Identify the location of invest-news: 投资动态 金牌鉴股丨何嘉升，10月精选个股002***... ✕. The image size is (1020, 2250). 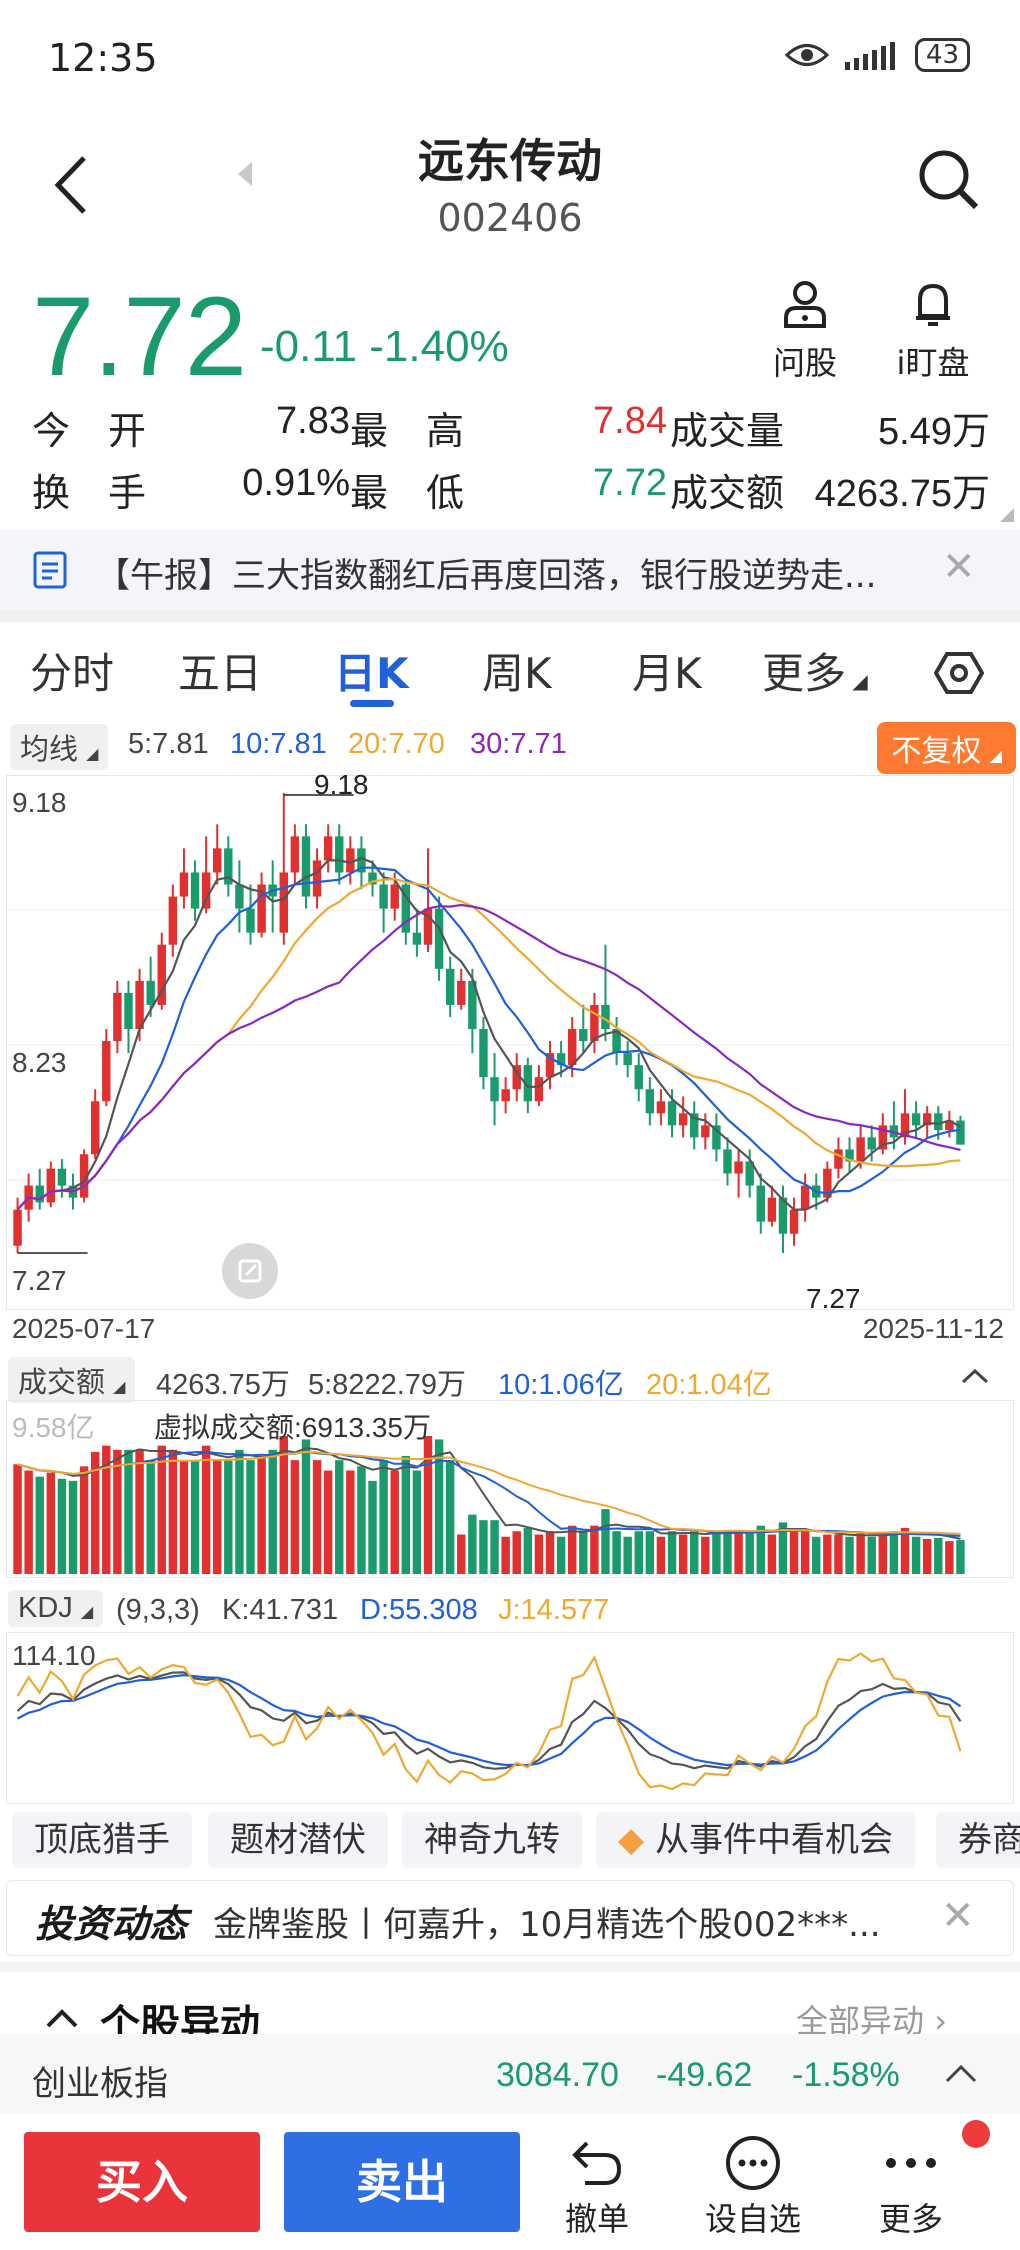
(510, 1918).